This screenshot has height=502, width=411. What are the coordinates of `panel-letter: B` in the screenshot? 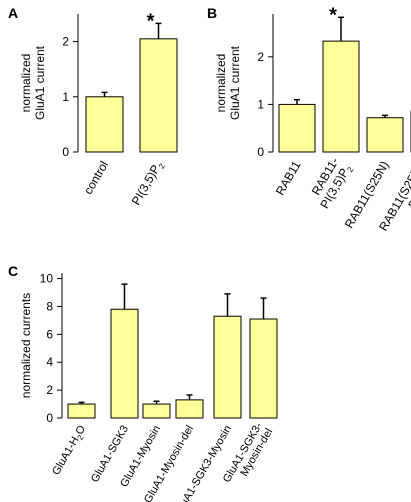 It's located at (212, 13).